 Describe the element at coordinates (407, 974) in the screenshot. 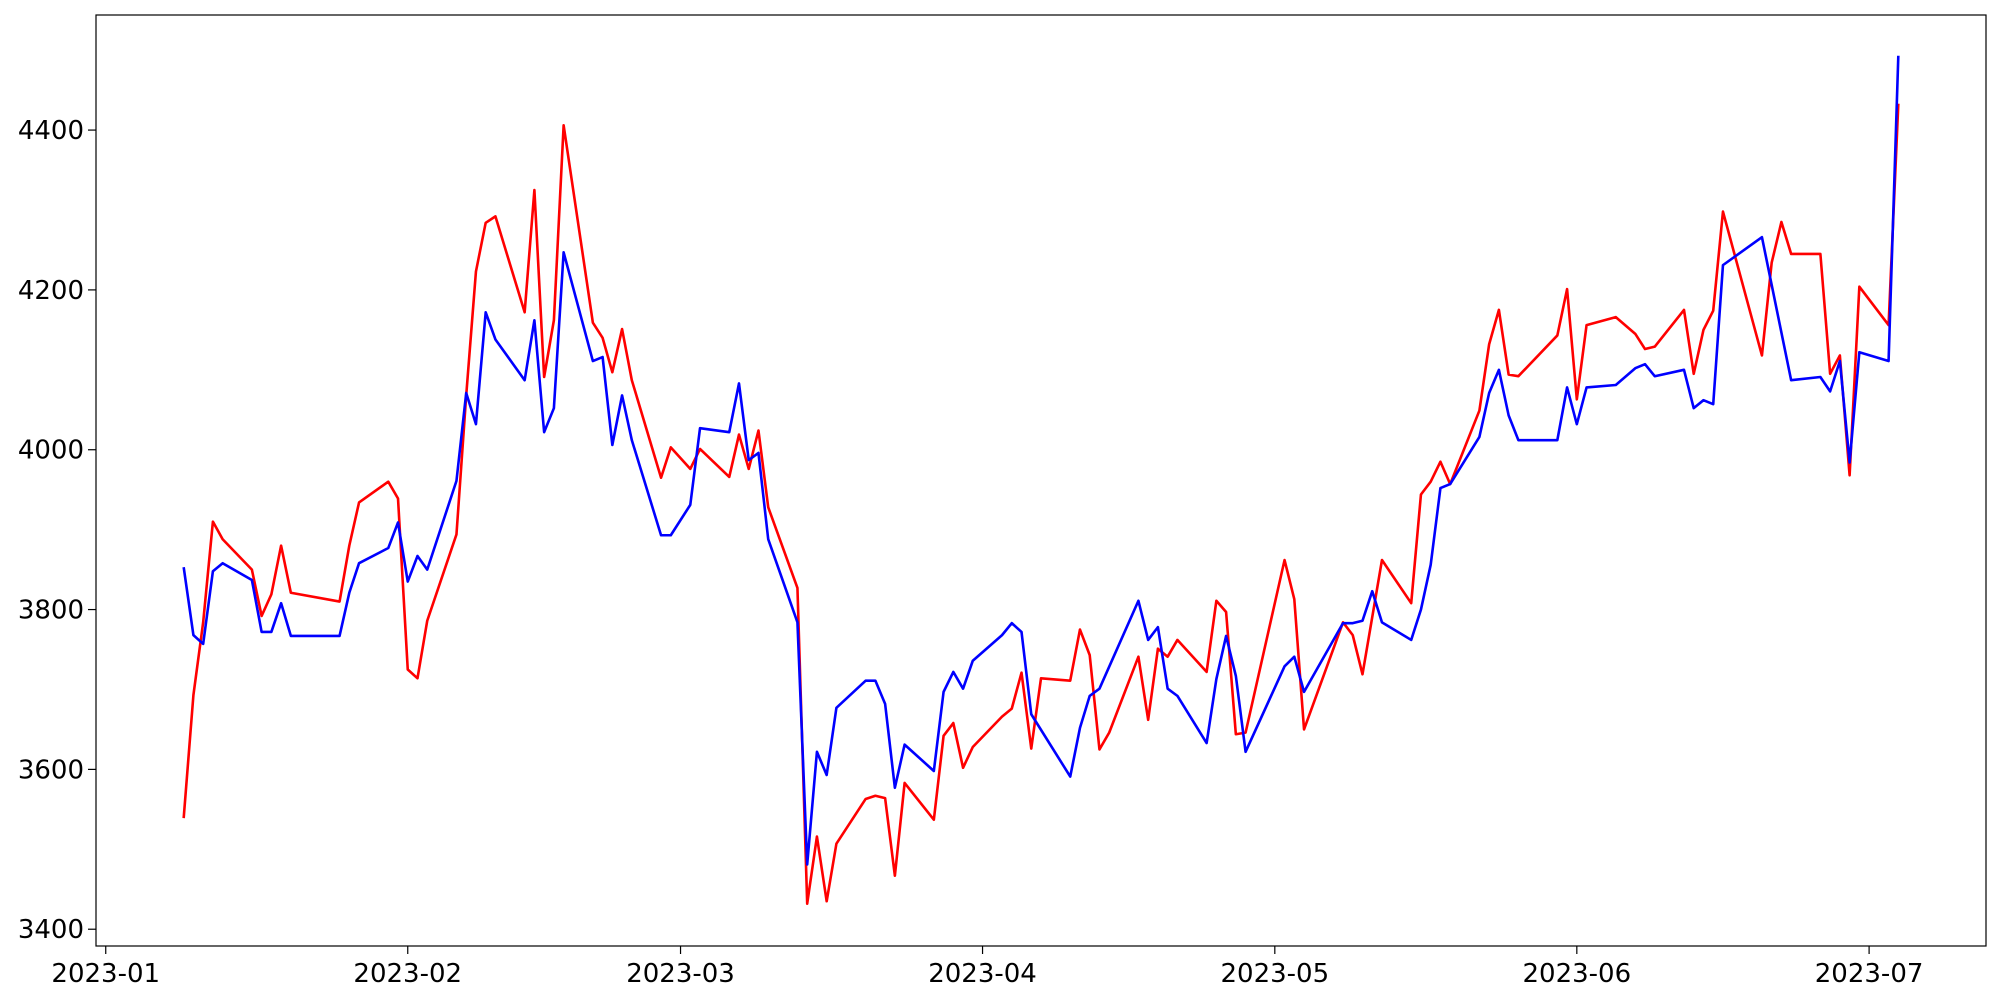

I see `x-tick-label: 2023-02` at that location.